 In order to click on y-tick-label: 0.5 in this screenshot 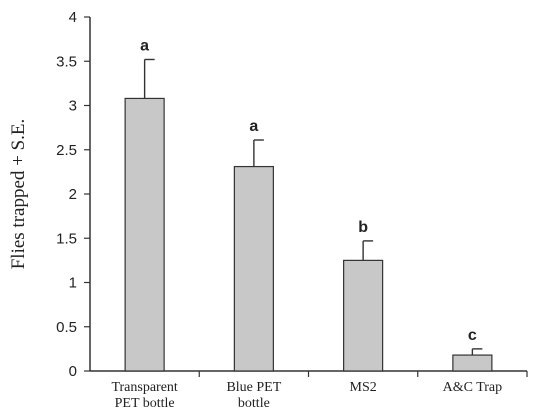, I will do `click(66, 327)`.